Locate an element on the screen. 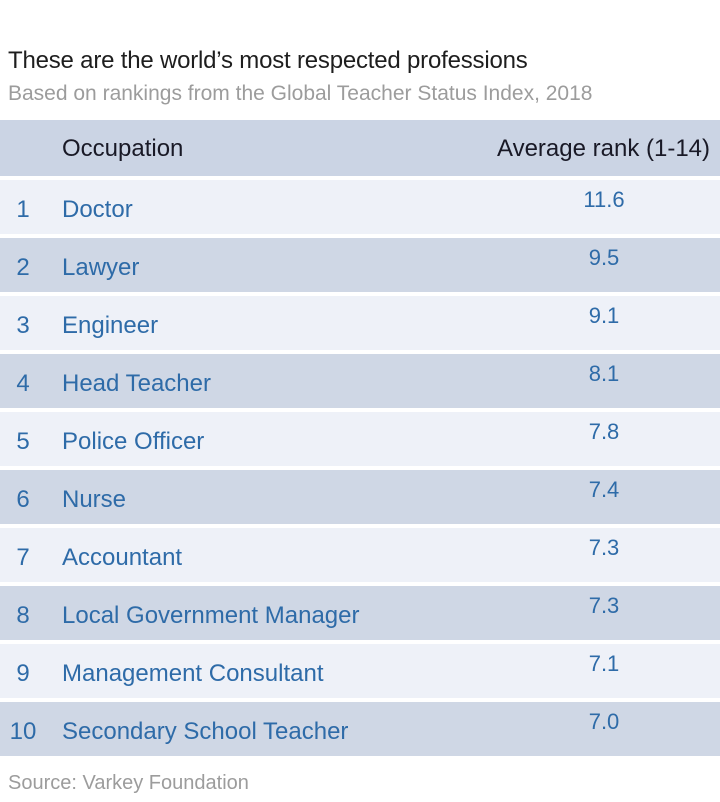 The height and width of the screenshot is (802, 720). rank-position: 6 is located at coordinates (23, 499).